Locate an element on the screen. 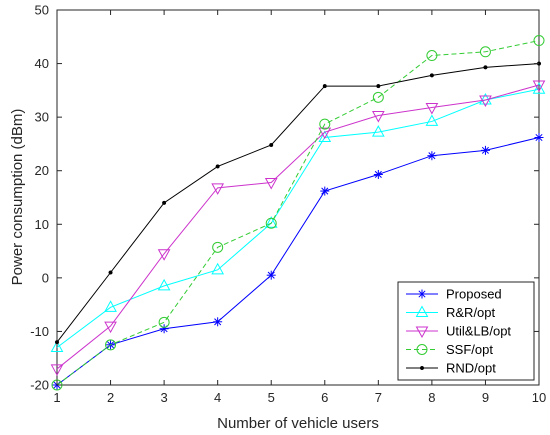  legend-label: Util&LB/opt is located at coordinates (478, 331).